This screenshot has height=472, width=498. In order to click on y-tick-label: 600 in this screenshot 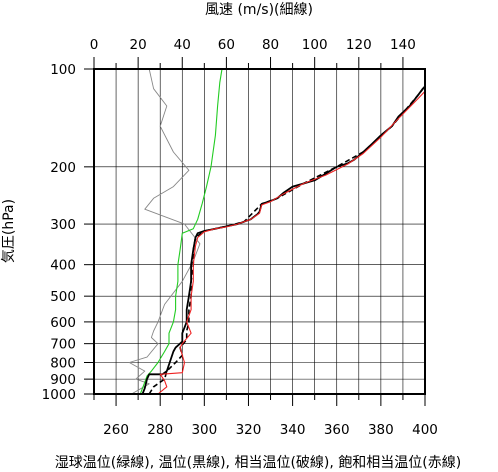, I will do `click(63, 323)`.